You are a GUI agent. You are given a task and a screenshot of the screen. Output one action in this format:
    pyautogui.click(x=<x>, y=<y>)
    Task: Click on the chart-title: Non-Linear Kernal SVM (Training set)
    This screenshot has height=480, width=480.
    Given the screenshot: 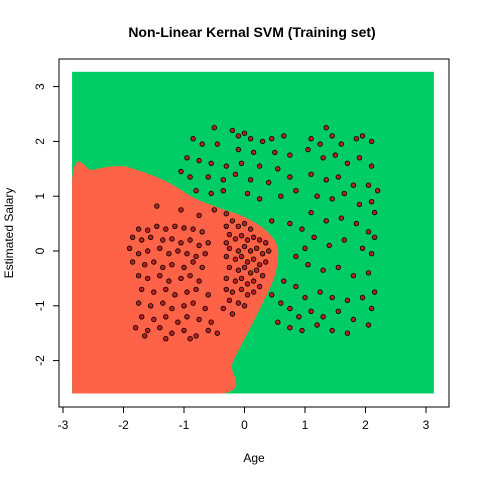 What is the action you would take?
    pyautogui.click(x=251, y=32)
    